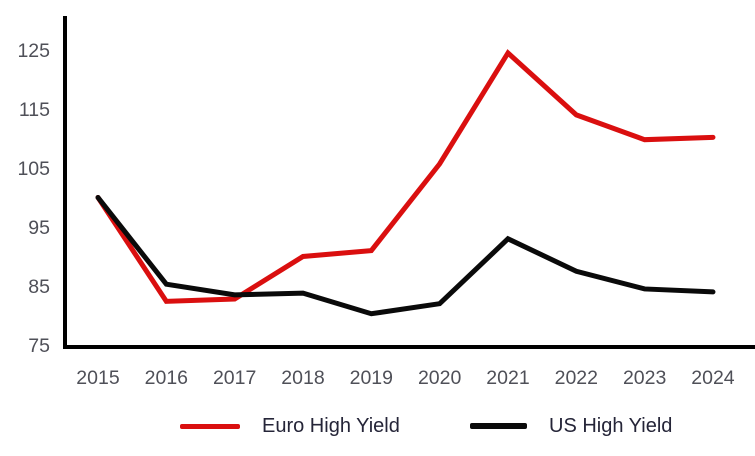 This screenshot has height=456, width=755. What do you see at coordinates (331, 426) in the screenshot?
I see `legend-label-euro-high-yield: Euro High Yield` at bounding box center [331, 426].